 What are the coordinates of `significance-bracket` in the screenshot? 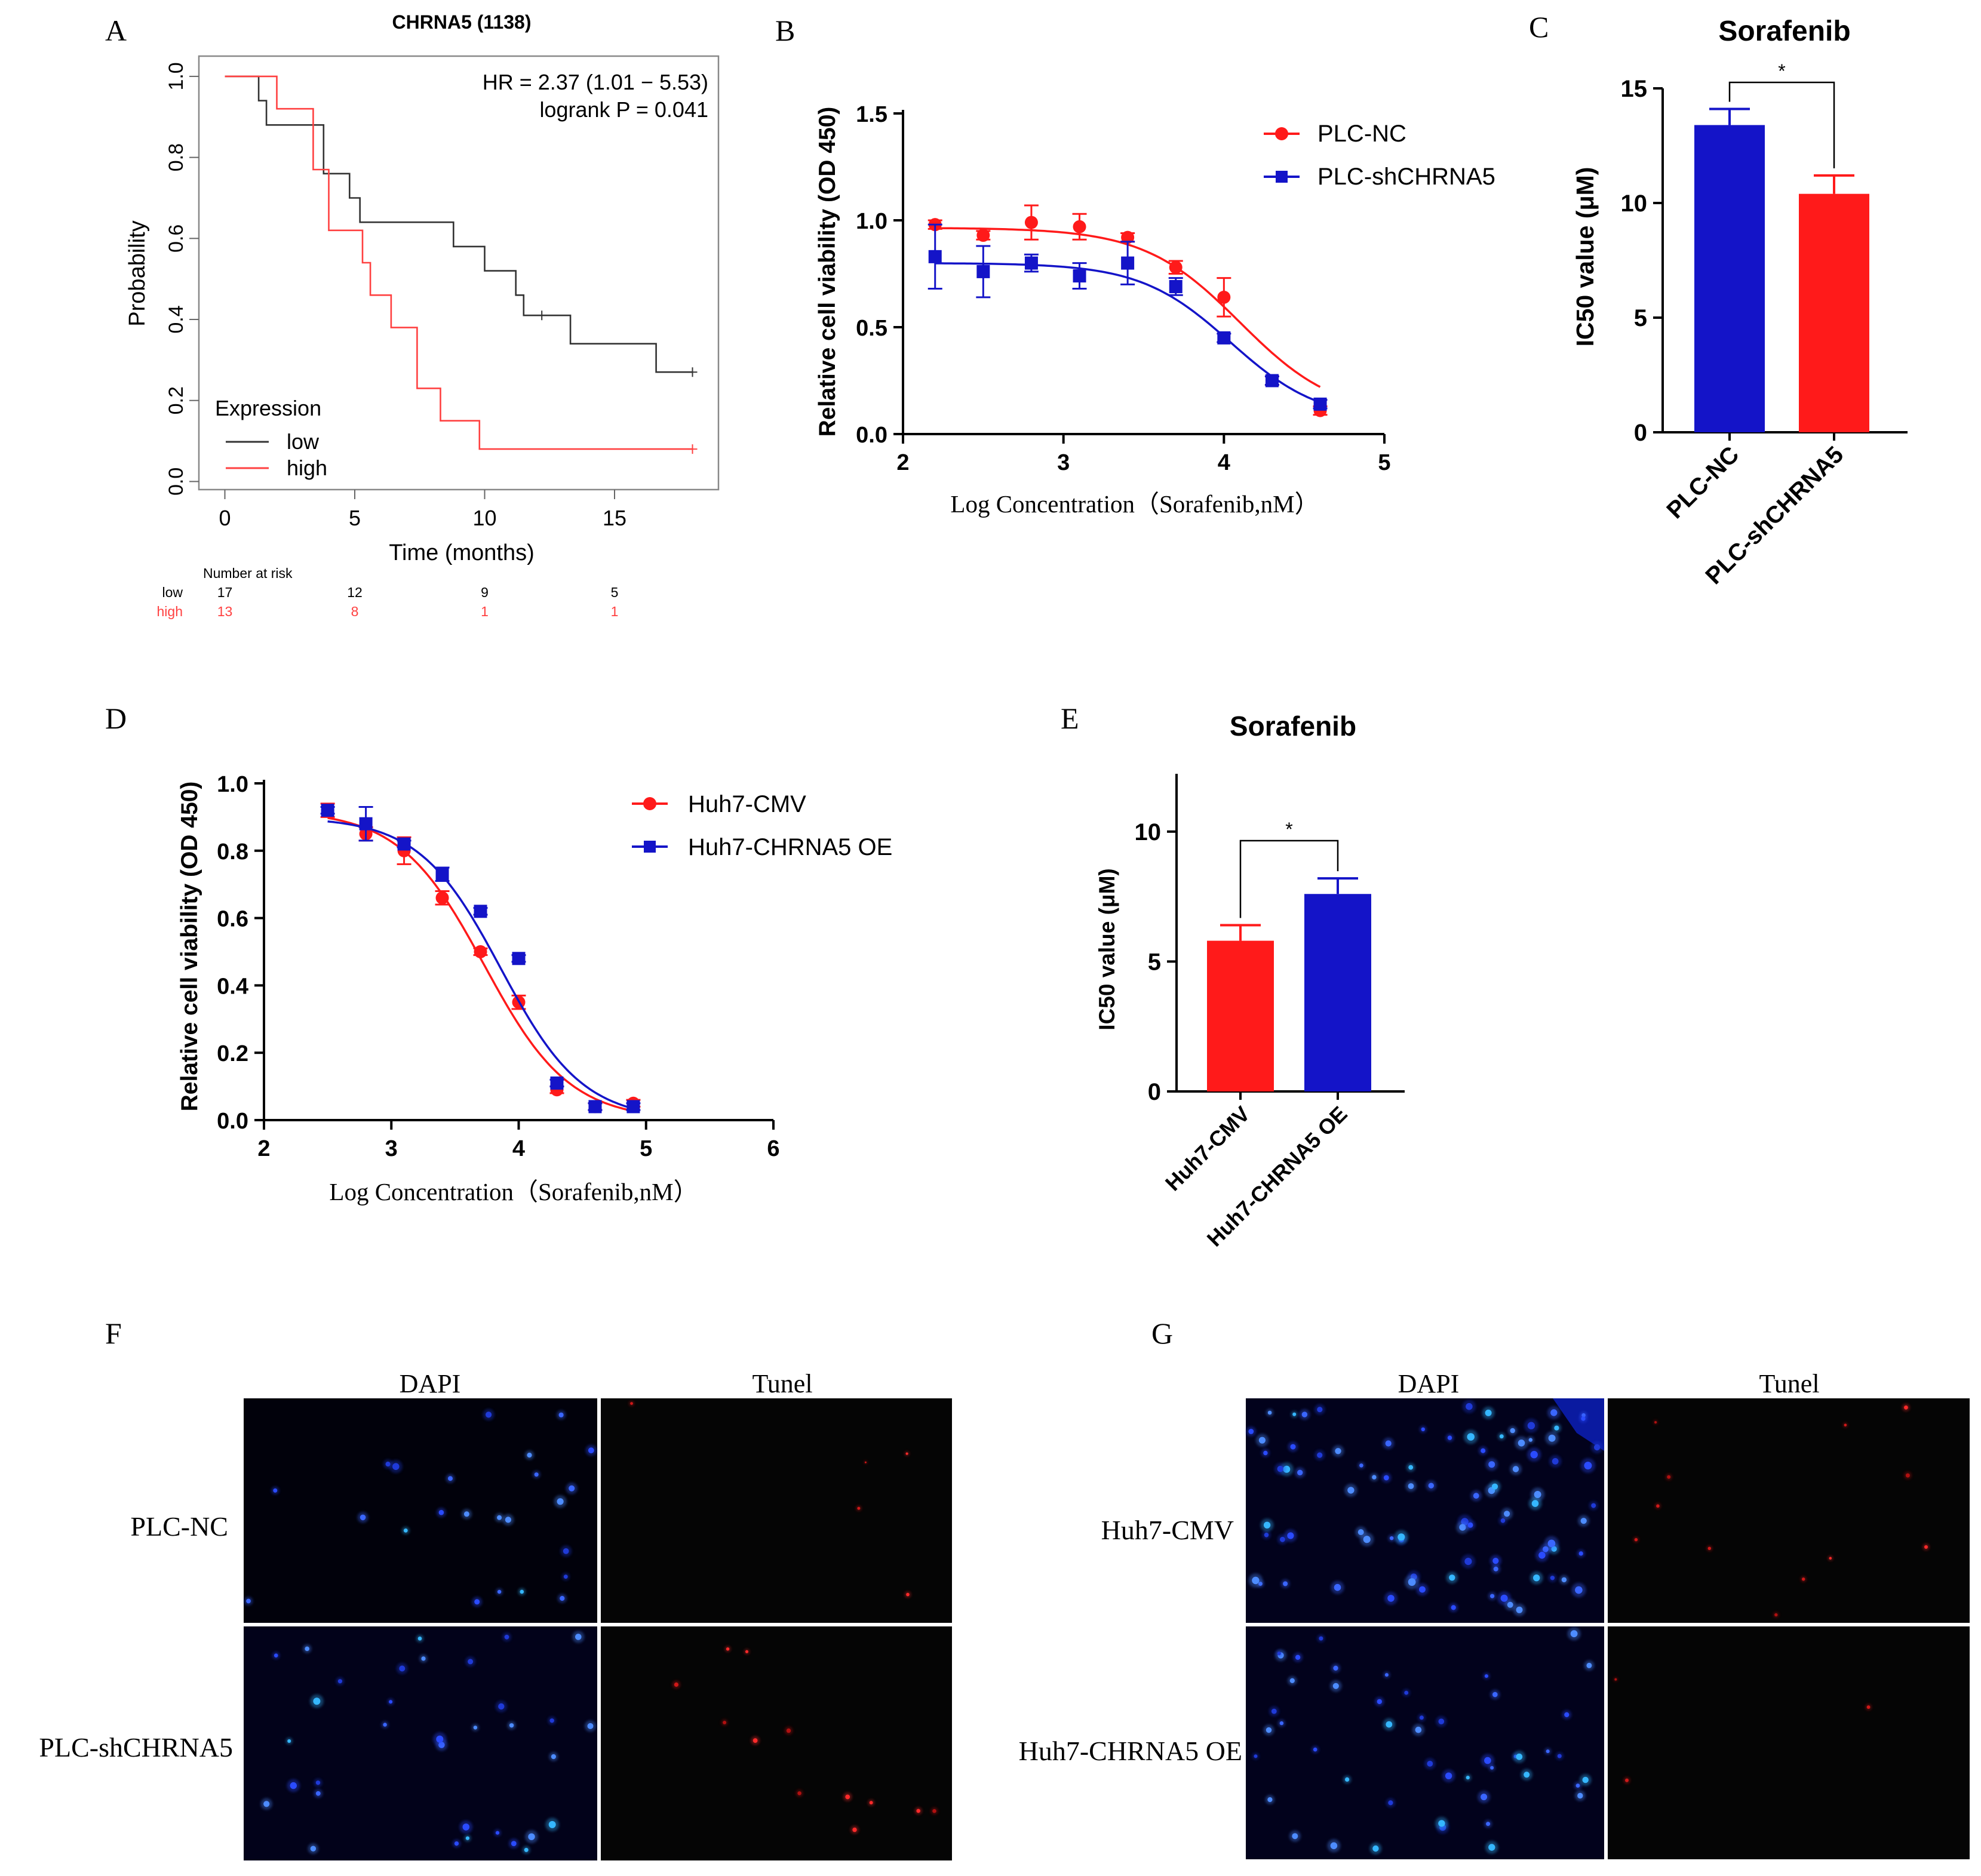 It's located at (1781, 125).